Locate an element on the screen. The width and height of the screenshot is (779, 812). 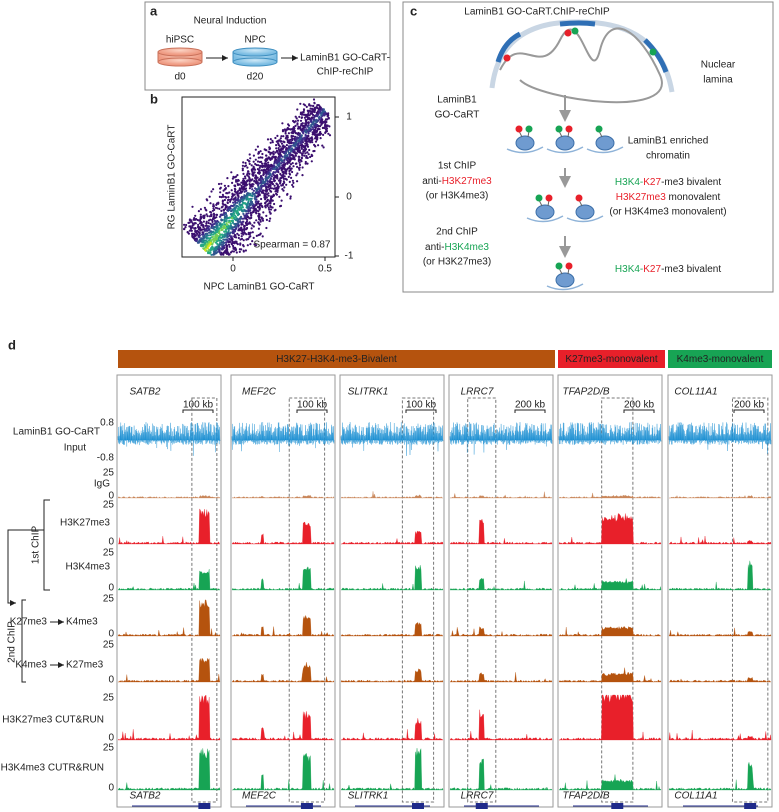
gene-model-label: LRRC7 is located at coordinates (477, 796).